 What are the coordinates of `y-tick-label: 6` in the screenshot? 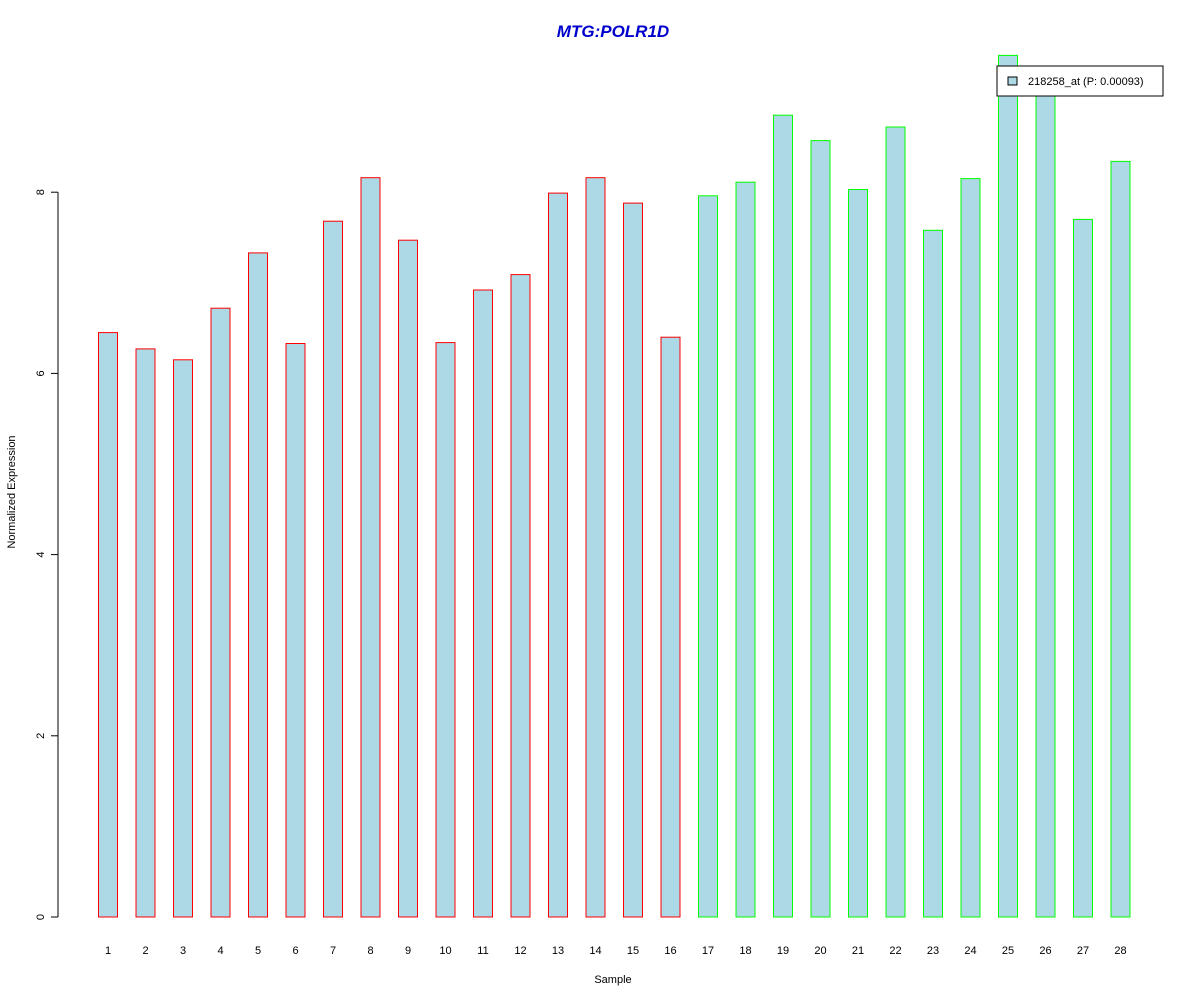 It's located at (41, 373).